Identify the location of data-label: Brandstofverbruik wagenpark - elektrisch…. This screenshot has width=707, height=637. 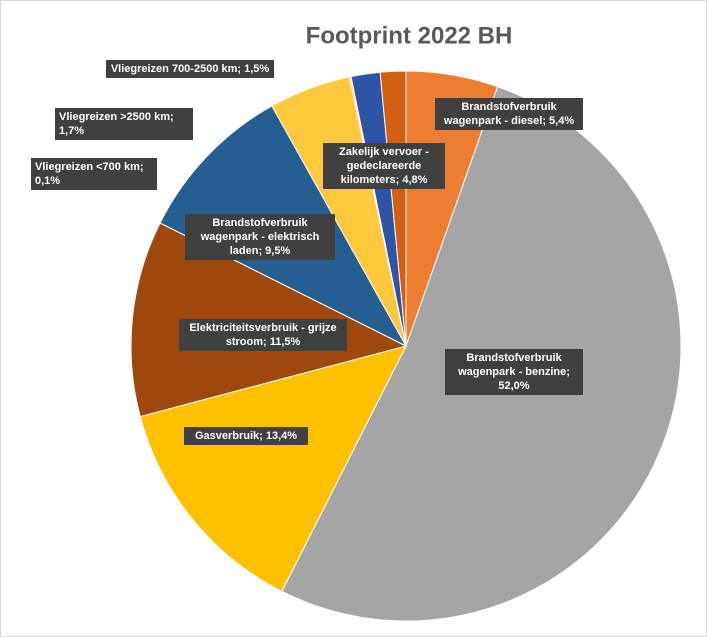
(260, 237).